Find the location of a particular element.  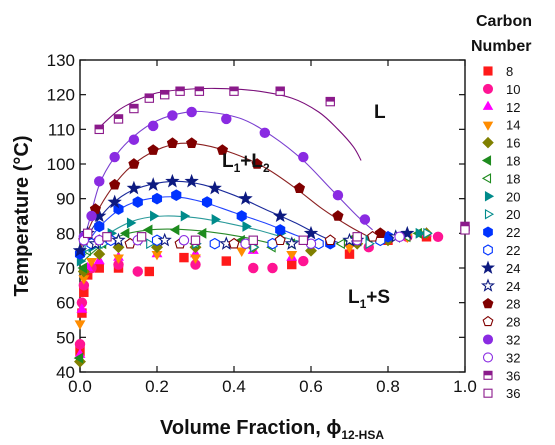

series-c36-open is located at coordinates (276, 235).